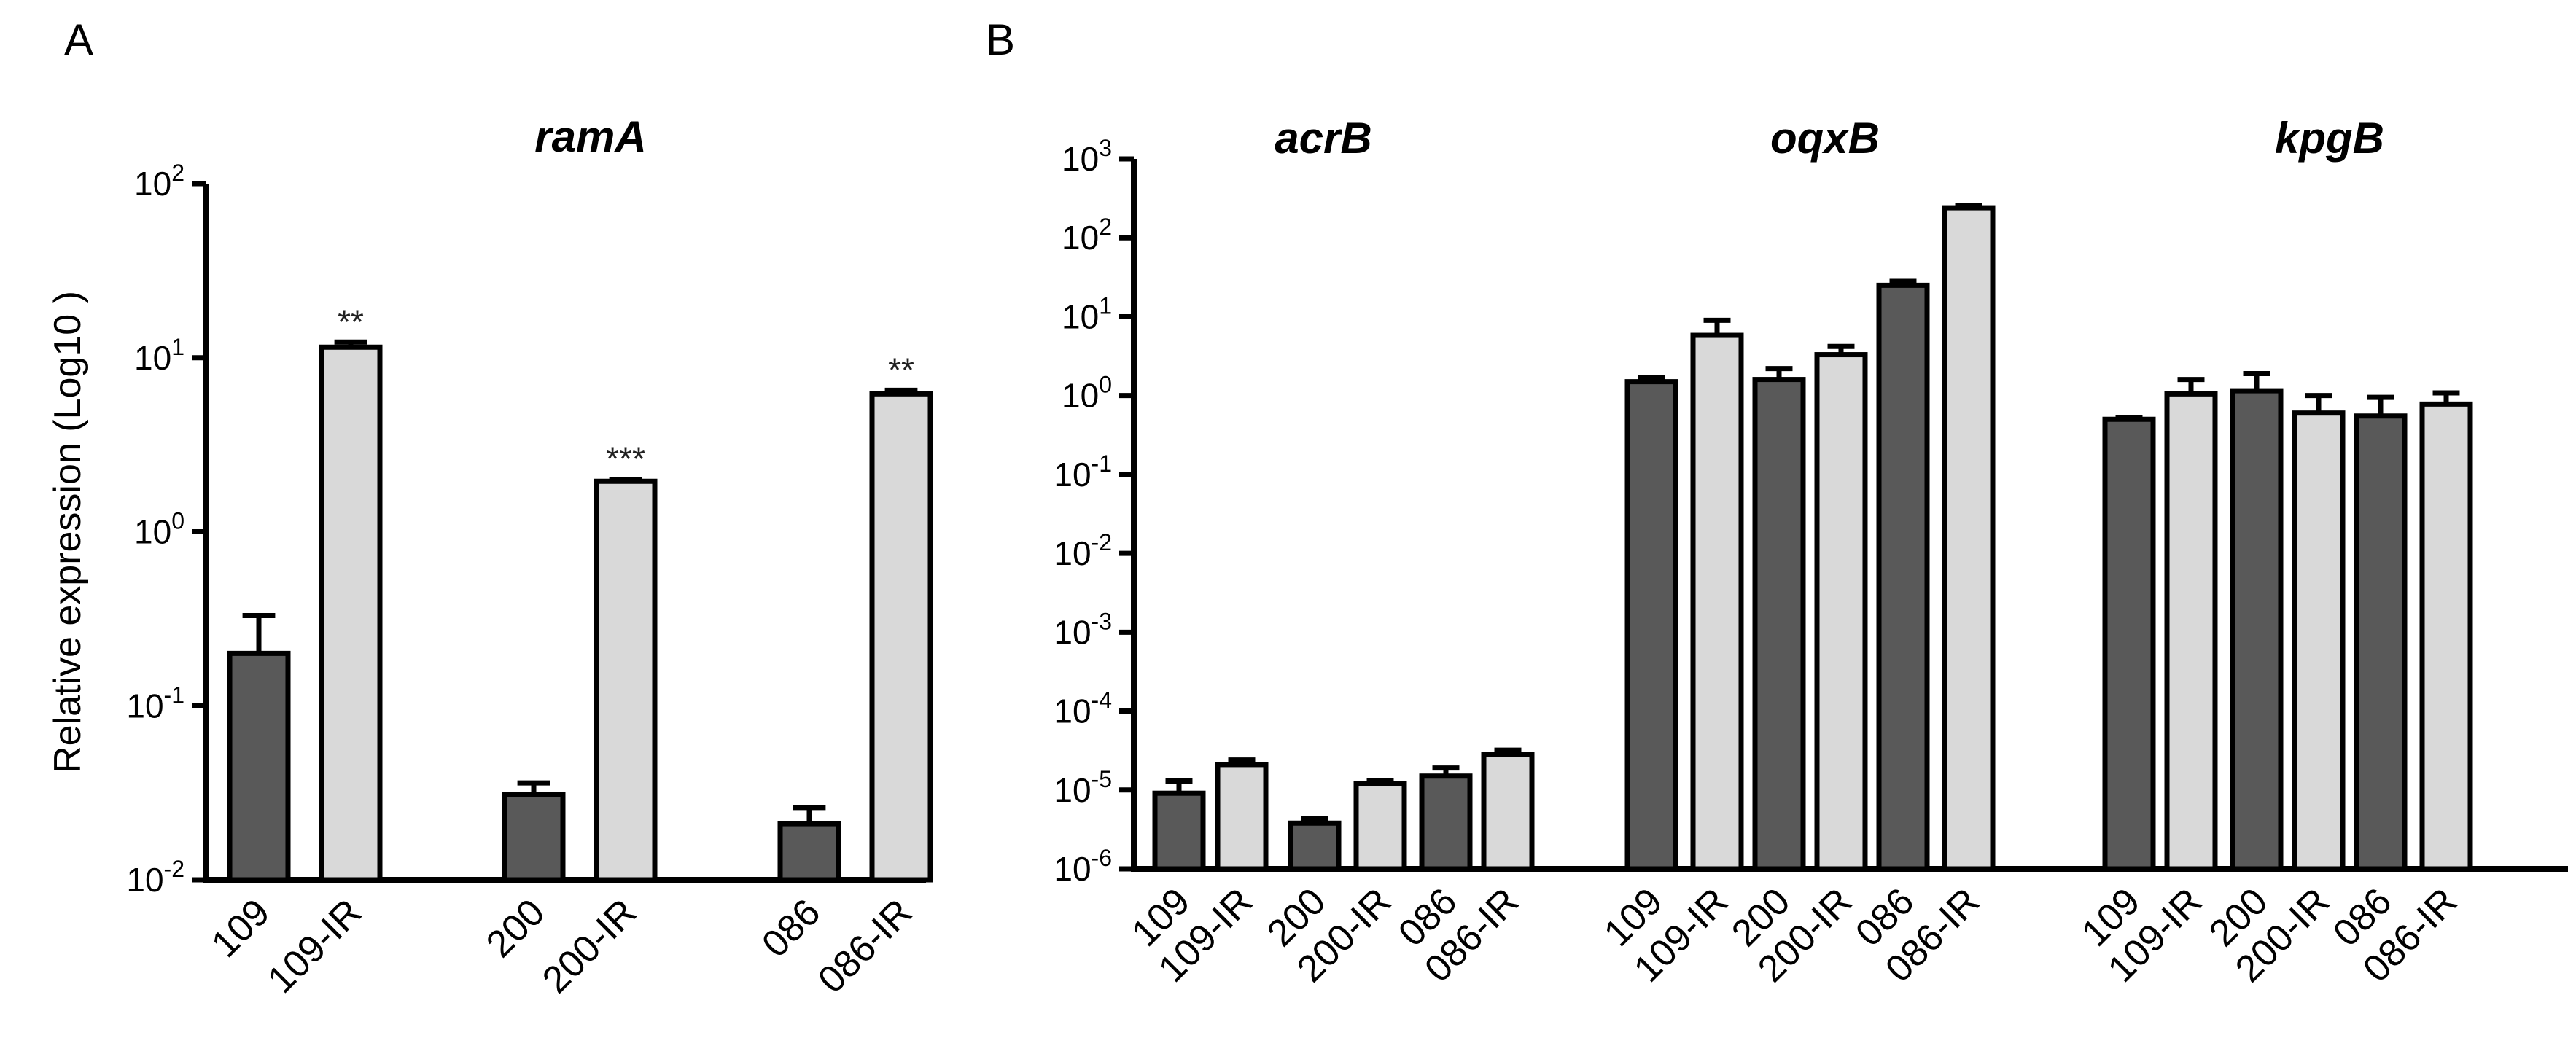  Describe the element at coordinates (1087, 156) in the screenshot. I see `panel-b-y-tick-label: 10³` at that location.